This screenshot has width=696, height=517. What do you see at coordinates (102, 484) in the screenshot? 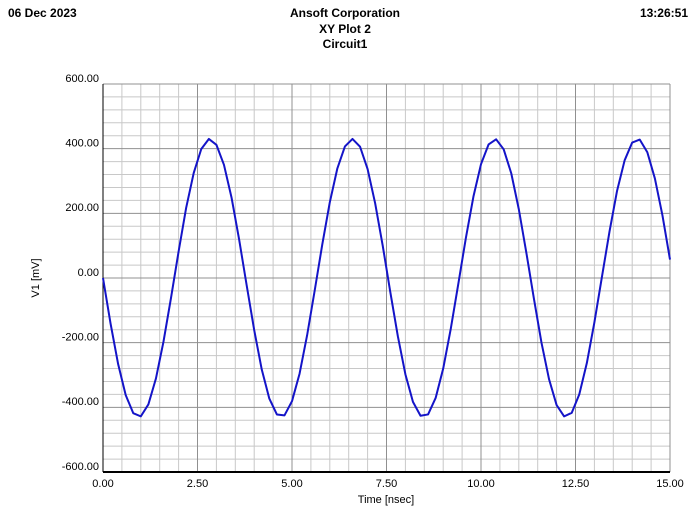
I see `x-tick-label: 0.00` at bounding box center [102, 484].